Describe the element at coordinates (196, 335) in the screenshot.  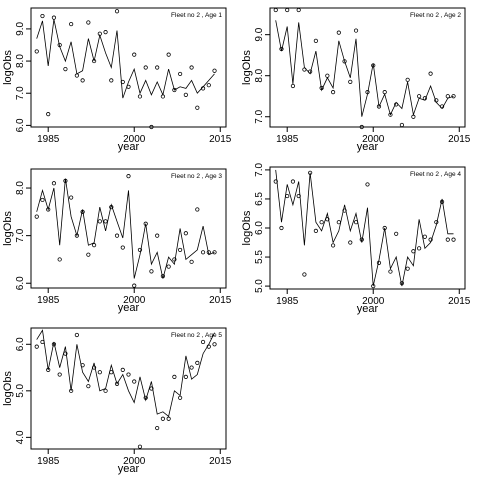
I see `panel-title: Fleet no 2 , Age 5` at that location.